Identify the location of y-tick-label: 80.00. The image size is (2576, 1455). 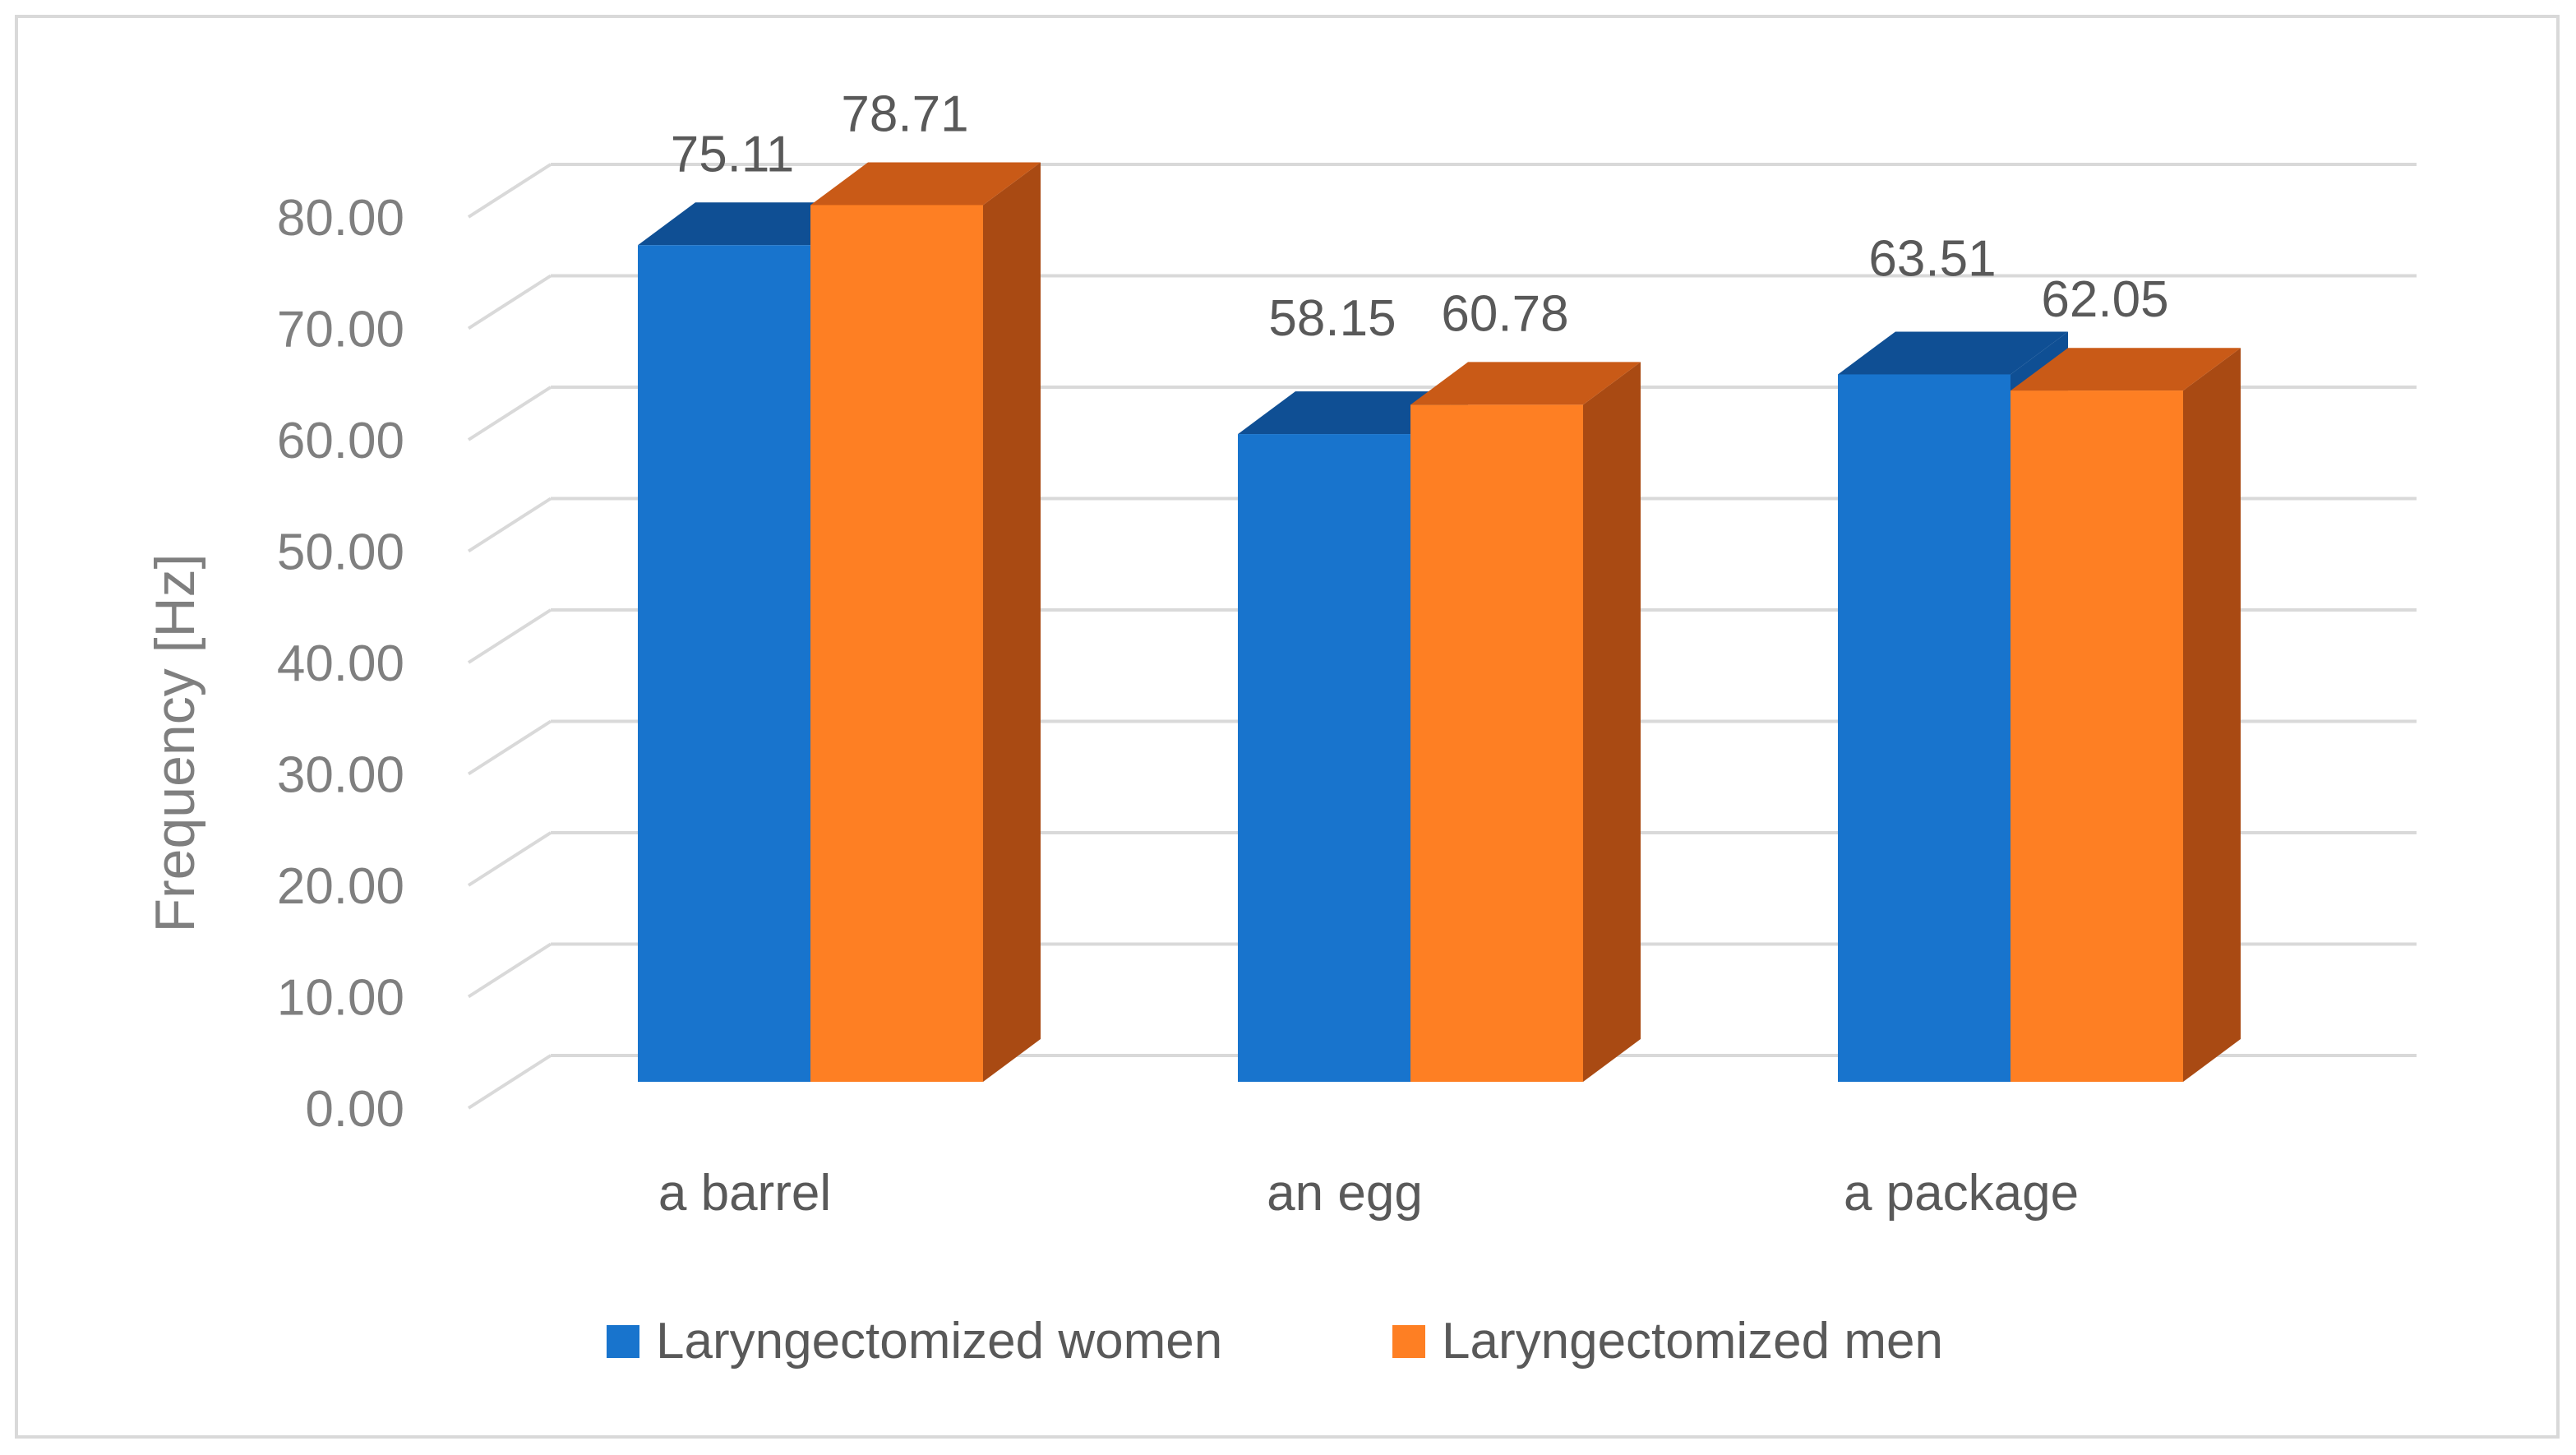
(341, 218).